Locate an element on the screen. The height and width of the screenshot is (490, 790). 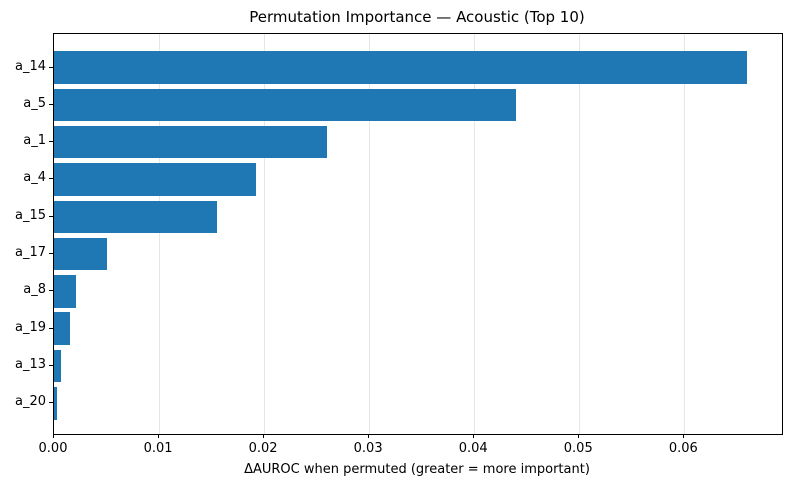
y-tick-label-a_20: a_20 is located at coordinates (30, 402).